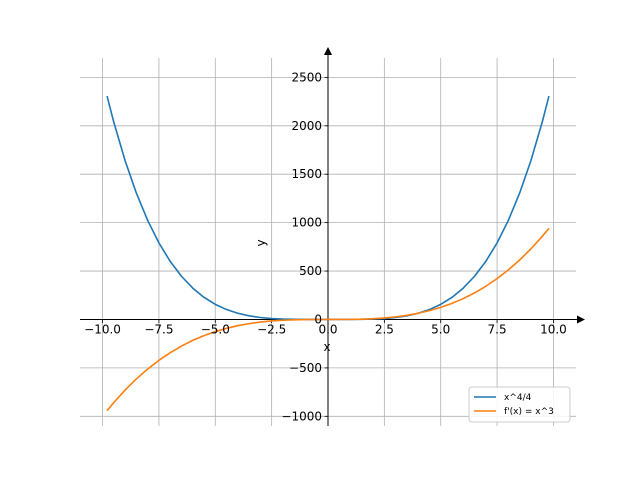 This screenshot has width=640, height=480. What do you see at coordinates (318, 319) in the screenshot?
I see `y-tick-label: 0` at bounding box center [318, 319].